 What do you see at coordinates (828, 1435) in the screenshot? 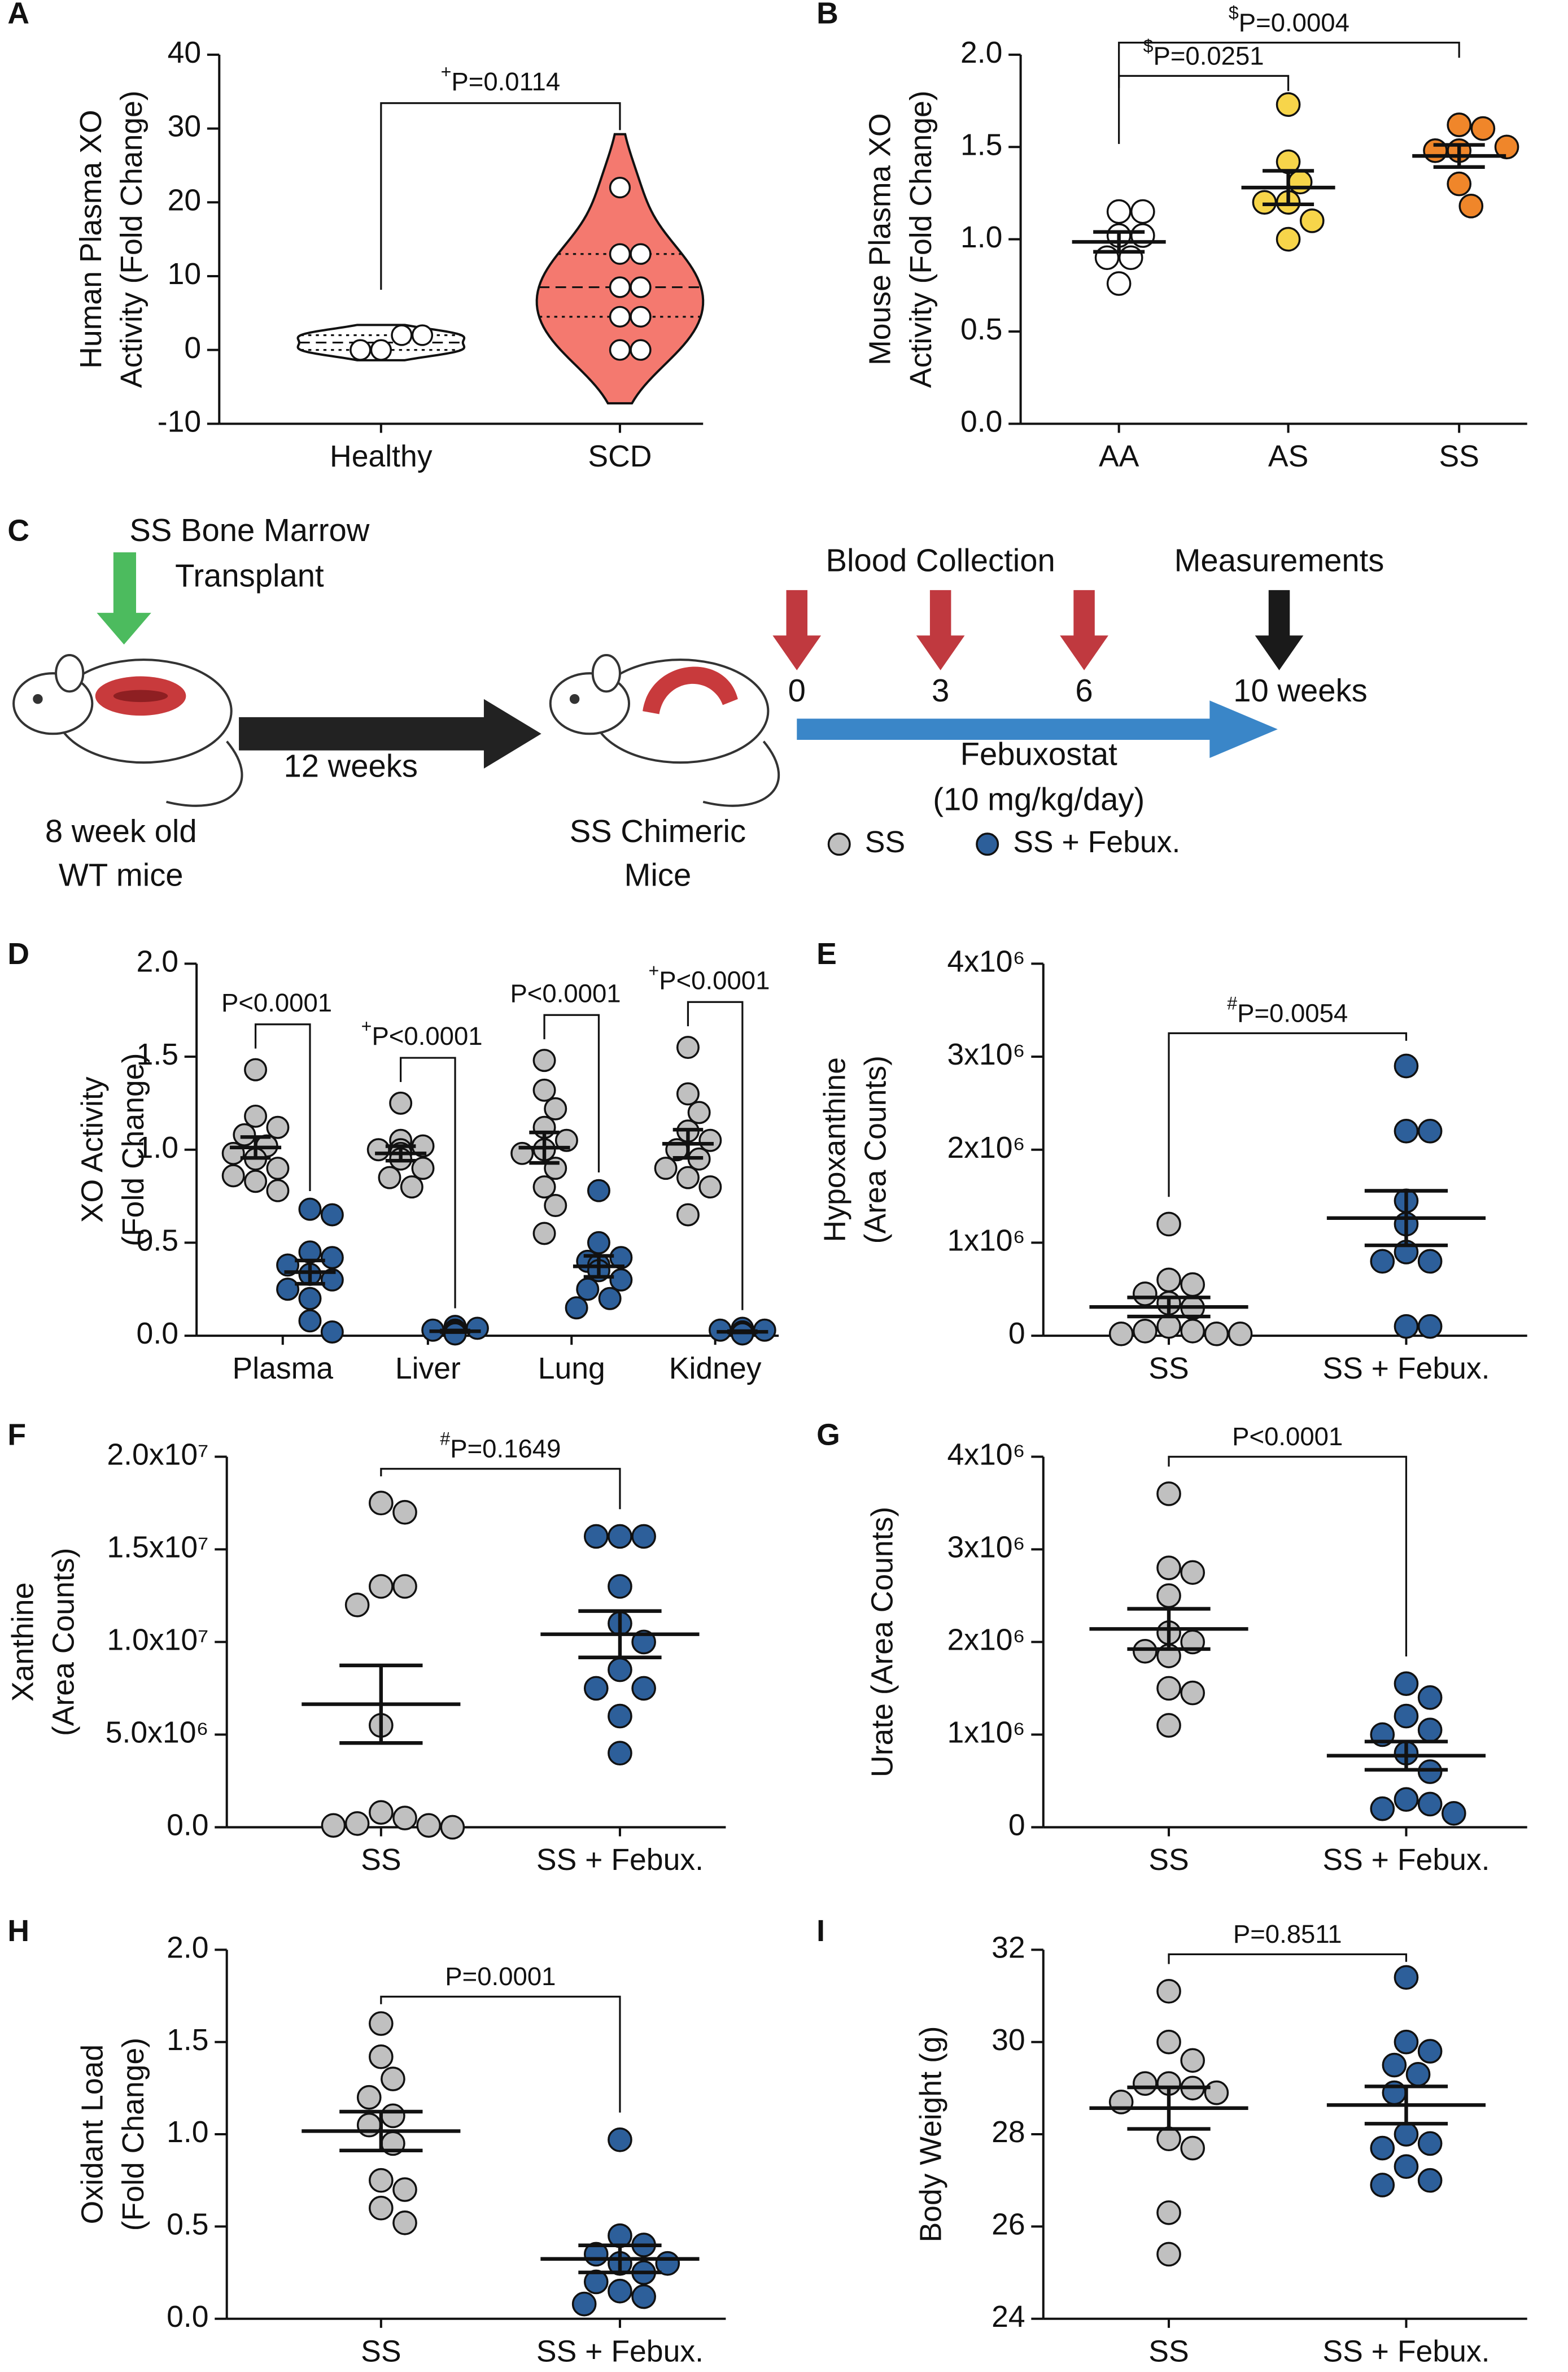
I see `panel-label: G` at bounding box center [828, 1435].